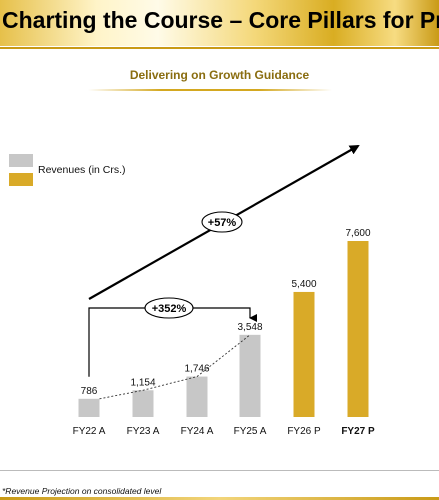 This screenshot has width=439, height=500. What do you see at coordinates (175, 367) in the screenshot?
I see `trend-dashed-line` at bounding box center [175, 367].